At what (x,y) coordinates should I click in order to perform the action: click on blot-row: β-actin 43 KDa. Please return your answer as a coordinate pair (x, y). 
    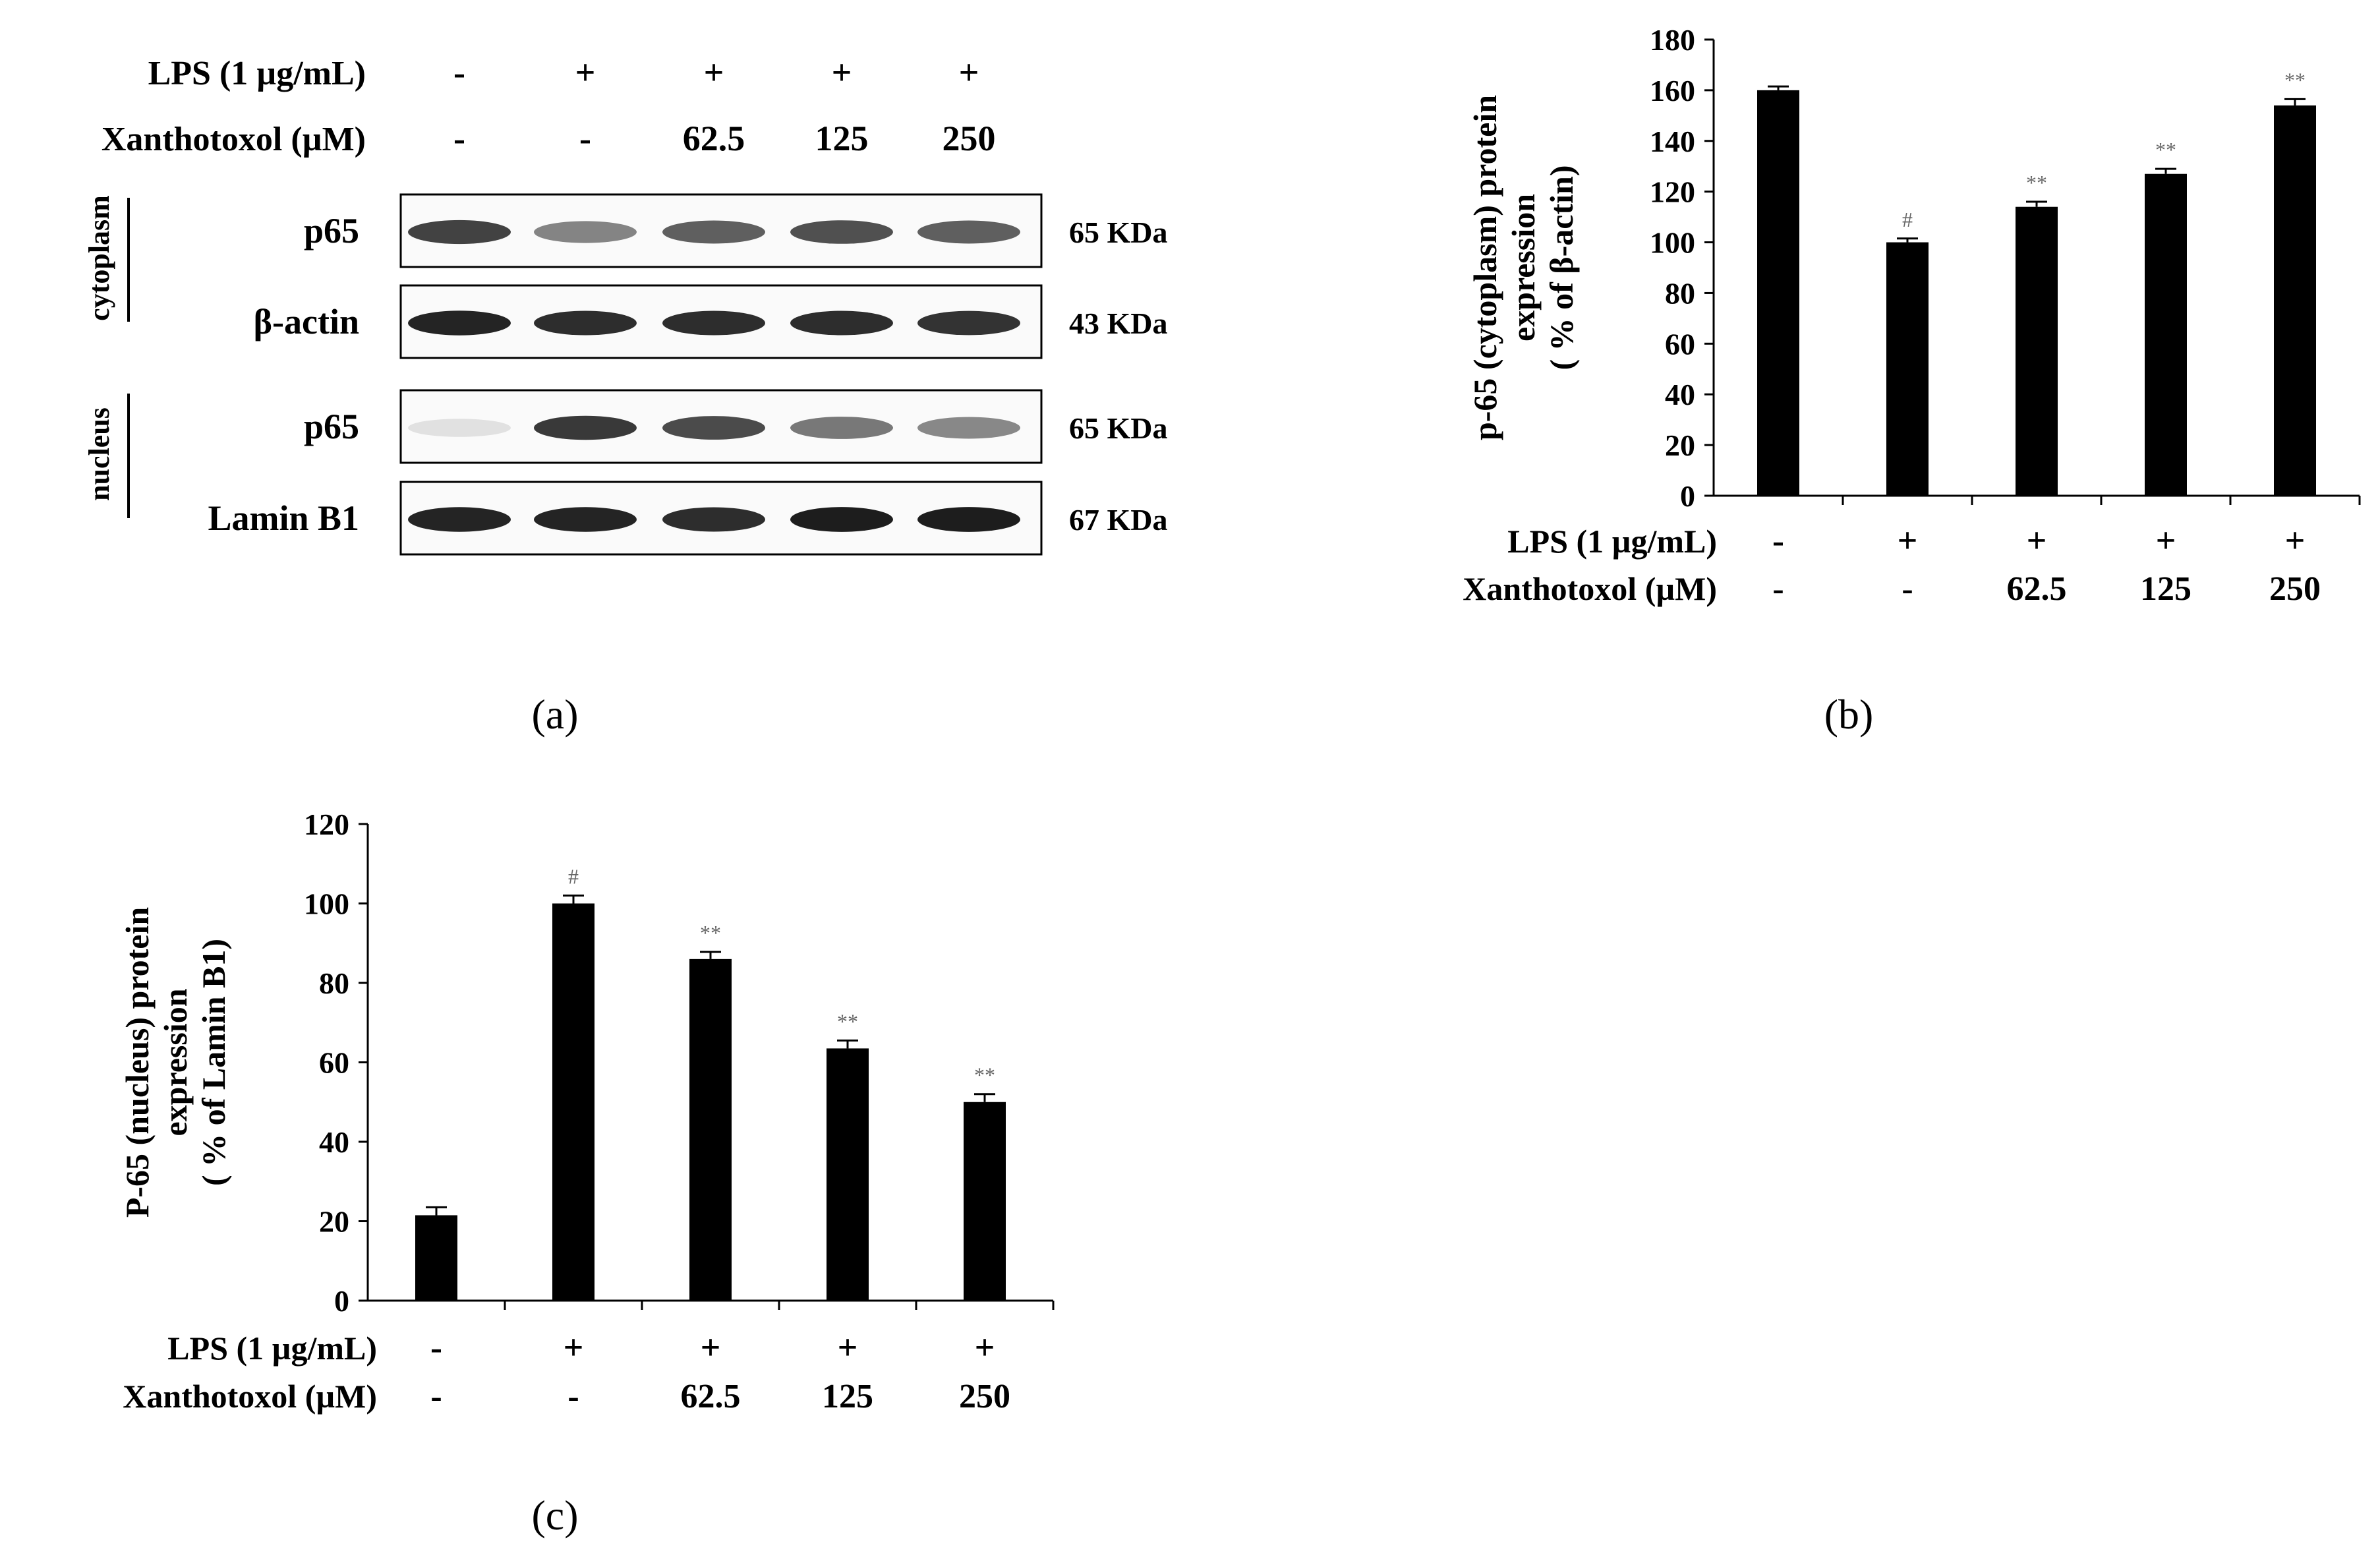
    Looking at the image, I should click on (711, 321).